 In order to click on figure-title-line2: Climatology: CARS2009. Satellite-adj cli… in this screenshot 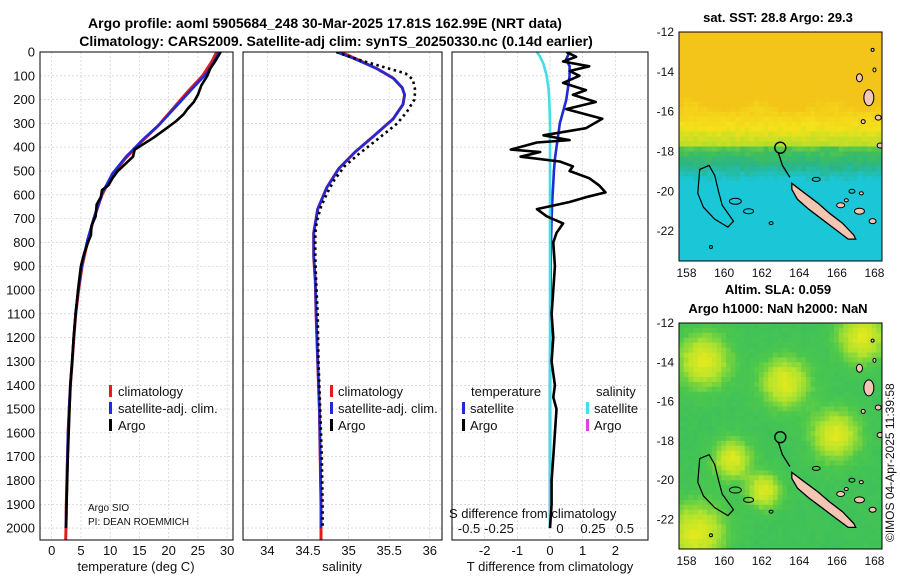, I will do `click(336, 41)`.